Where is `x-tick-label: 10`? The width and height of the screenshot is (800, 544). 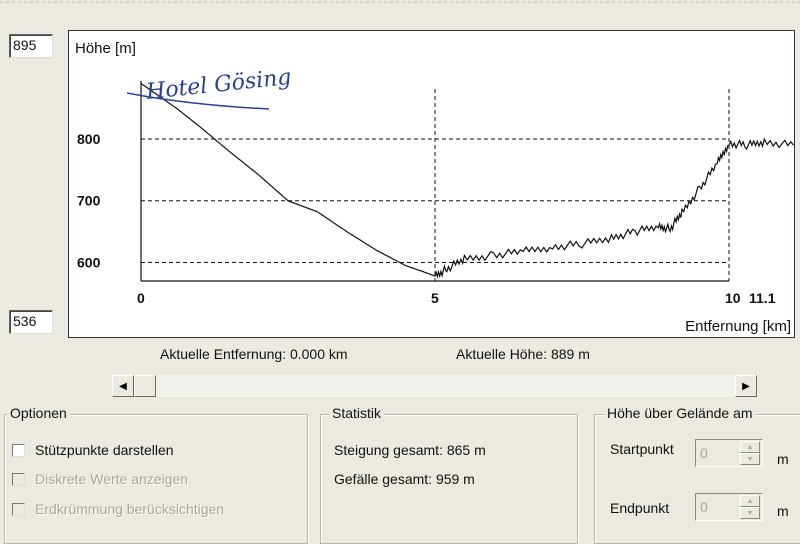 x-tick-label: 10 is located at coordinates (733, 298).